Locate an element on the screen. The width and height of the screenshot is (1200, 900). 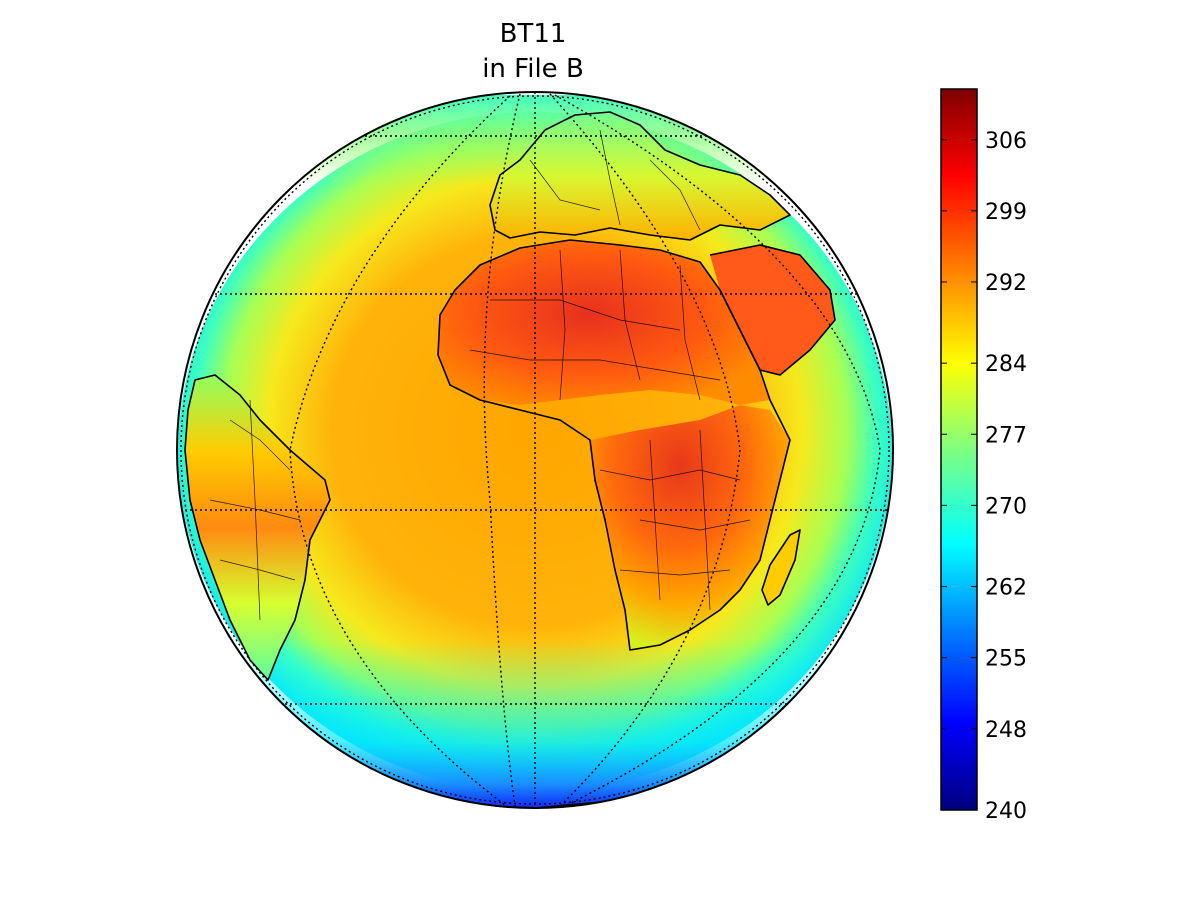
colorbar-tick-label: 292 is located at coordinates (1006, 283).